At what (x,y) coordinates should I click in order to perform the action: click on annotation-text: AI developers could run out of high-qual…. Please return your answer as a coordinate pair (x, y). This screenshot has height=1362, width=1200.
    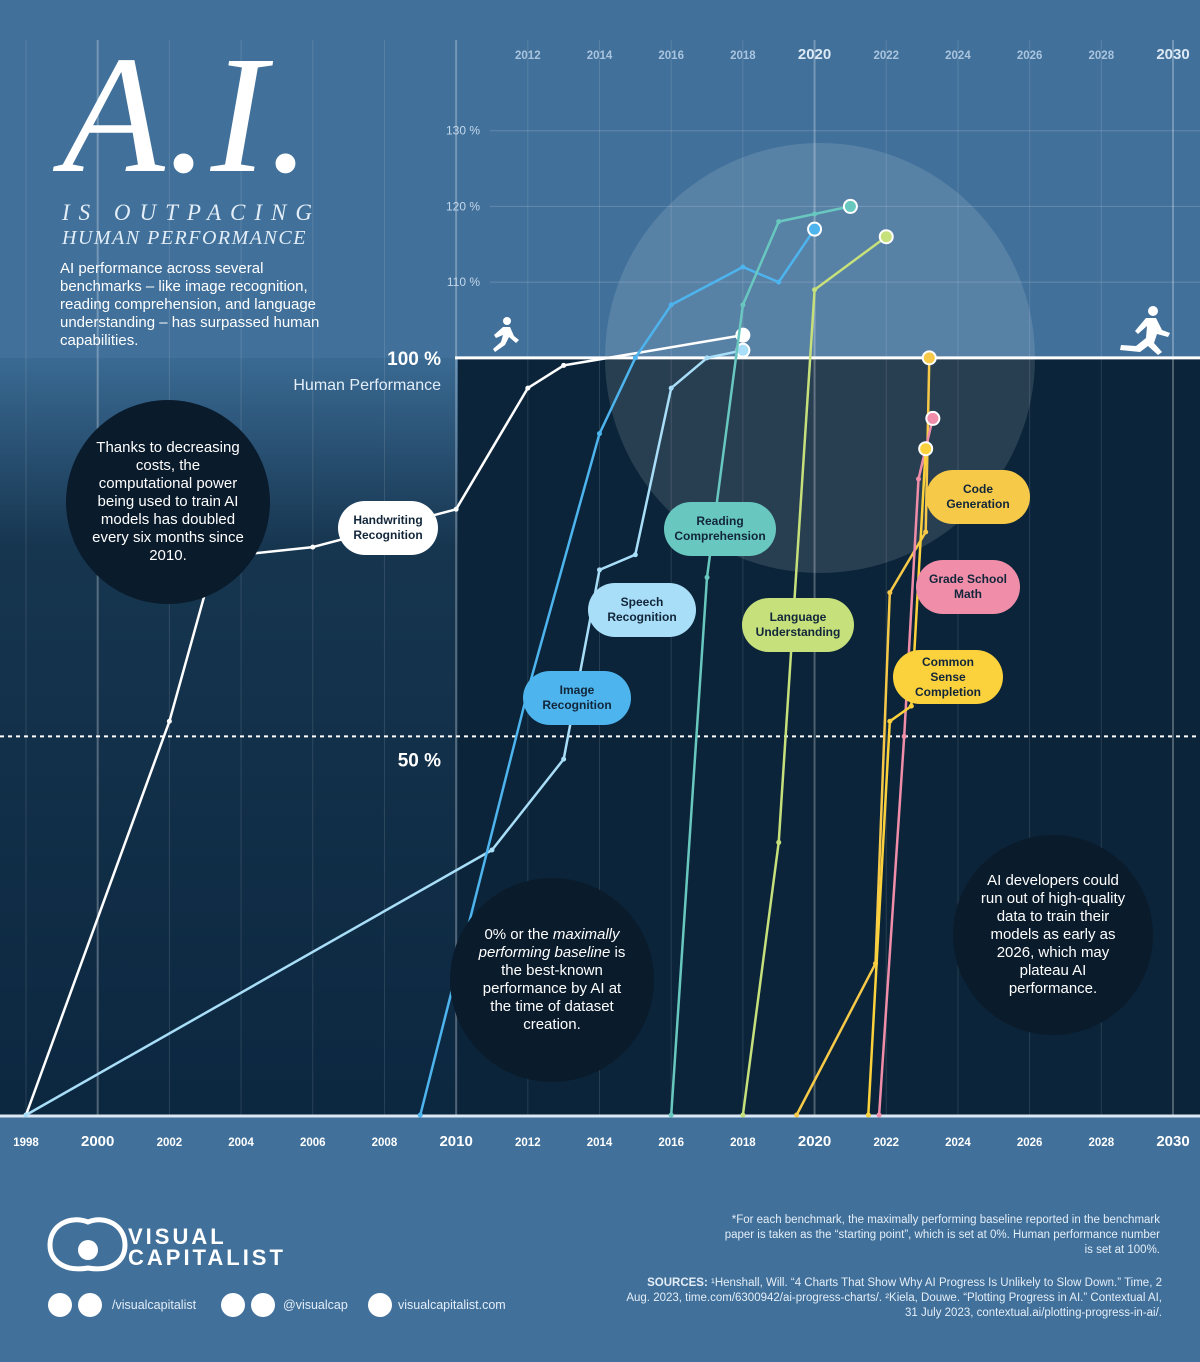
    Looking at the image, I should click on (1053, 934).